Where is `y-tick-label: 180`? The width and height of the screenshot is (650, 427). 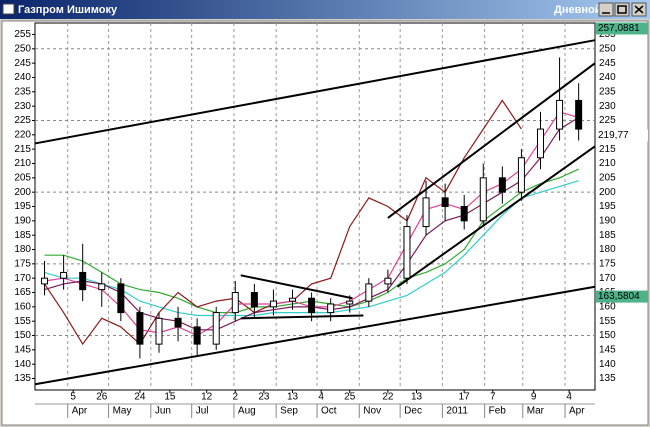 y-tick-label: 180 is located at coordinates (22, 249).